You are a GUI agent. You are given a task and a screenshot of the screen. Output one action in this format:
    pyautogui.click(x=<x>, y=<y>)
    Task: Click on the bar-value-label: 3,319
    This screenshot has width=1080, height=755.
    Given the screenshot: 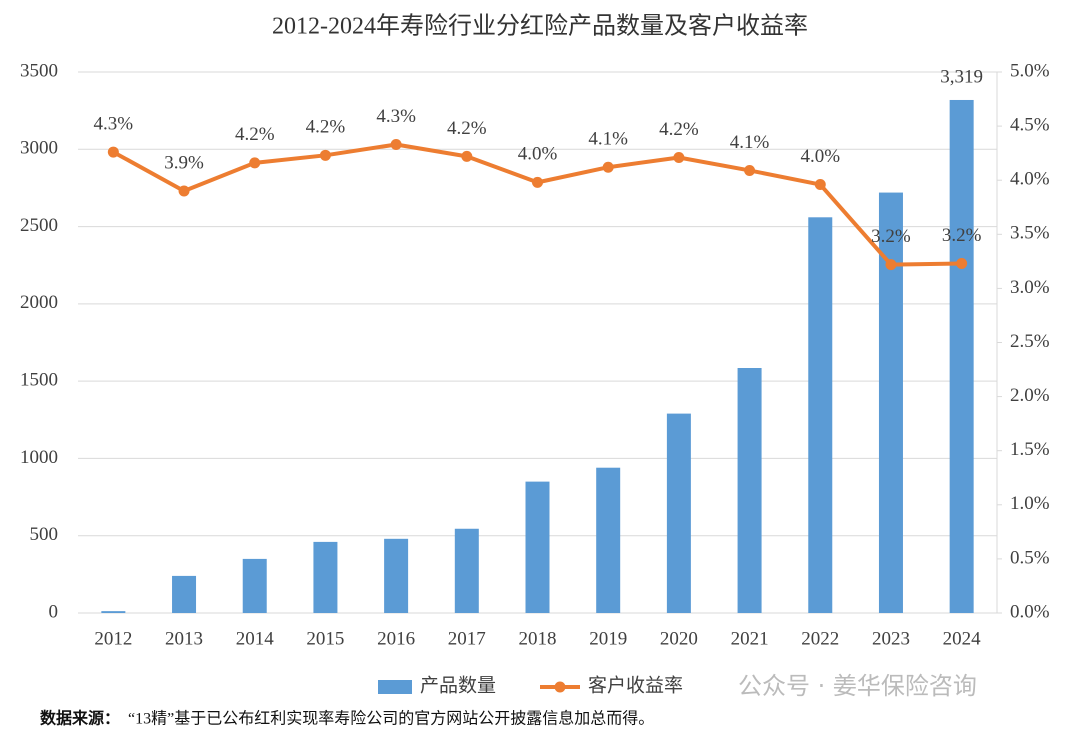 What is the action you would take?
    pyautogui.click(x=961, y=76)
    